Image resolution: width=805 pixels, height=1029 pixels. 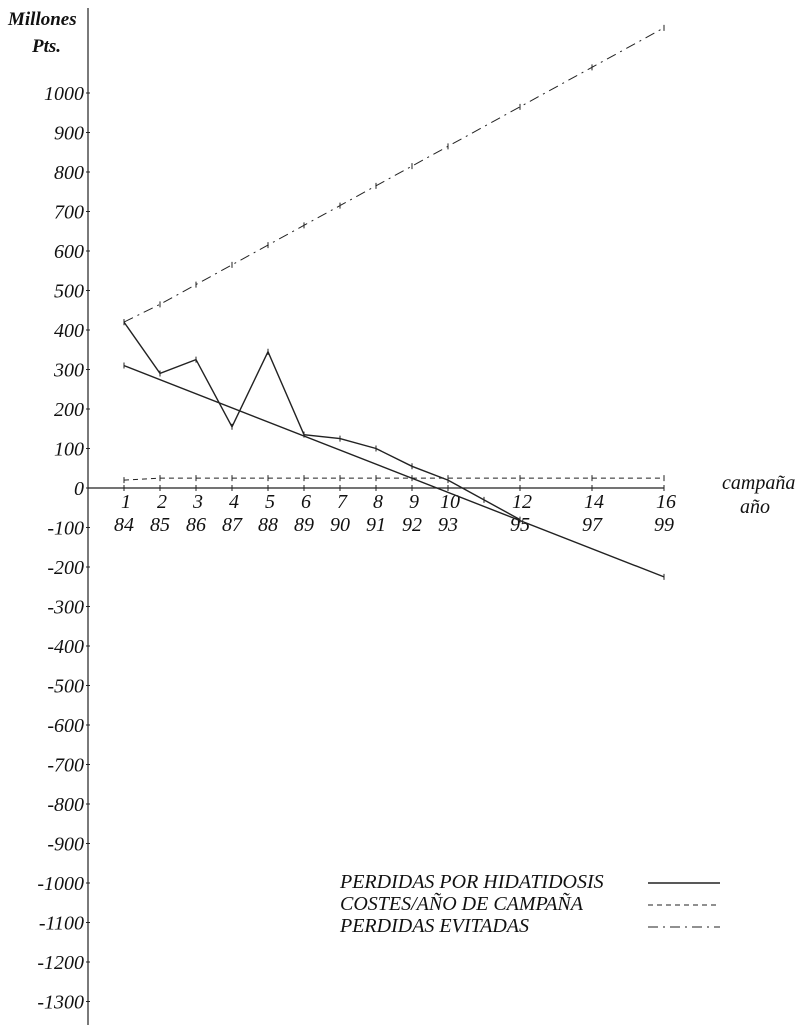 What do you see at coordinates (520, 525) in the screenshot?
I see `x-tick-label-year: 95` at bounding box center [520, 525].